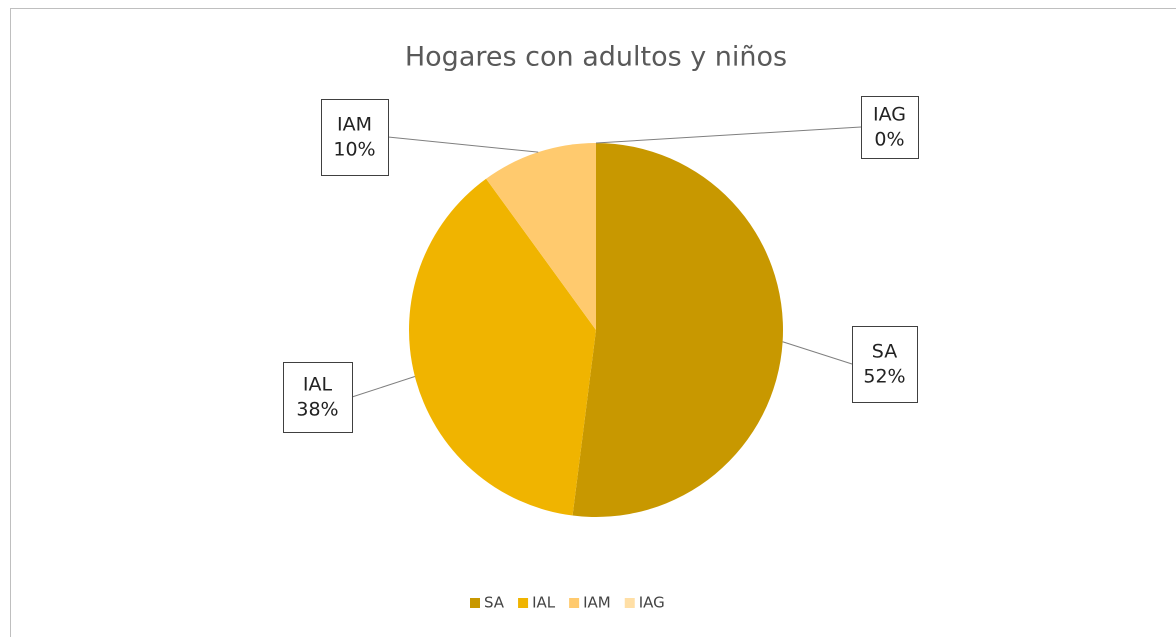  What do you see at coordinates (318, 385) in the screenshot?
I see `data-label-category: IAL` at bounding box center [318, 385].